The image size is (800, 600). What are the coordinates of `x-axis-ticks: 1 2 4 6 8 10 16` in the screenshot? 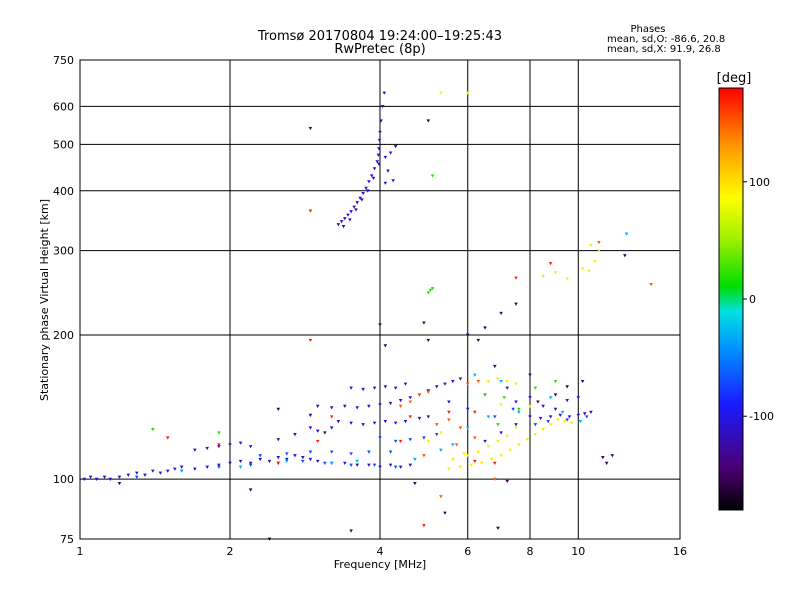 It's located at (382, 551).